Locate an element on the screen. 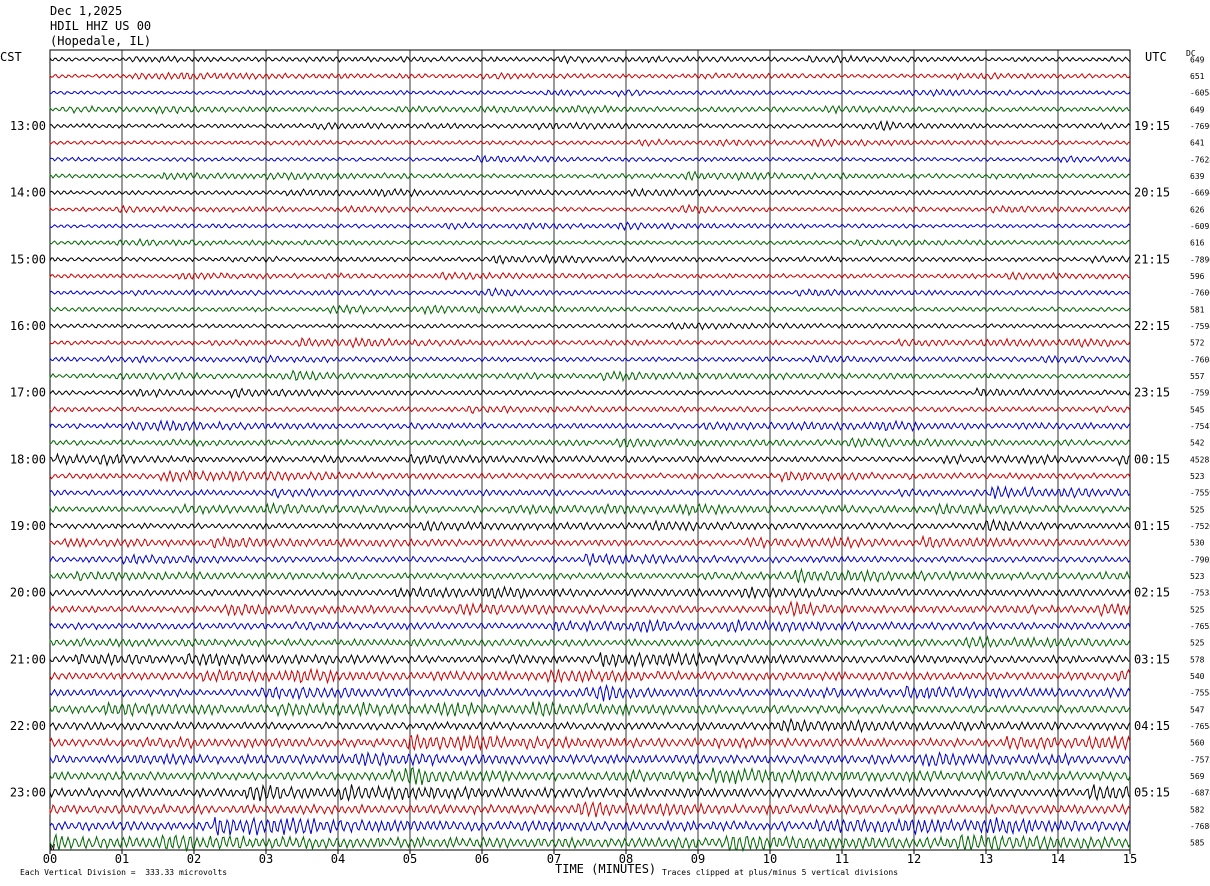 The width and height of the screenshot is (1210, 886). dc-offset-label: -7896 is located at coordinates (1200, 259).